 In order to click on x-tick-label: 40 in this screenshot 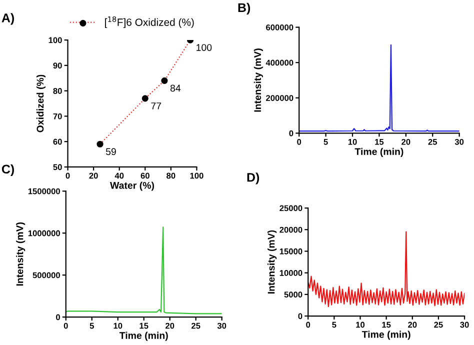, I will do `click(119, 175)`.